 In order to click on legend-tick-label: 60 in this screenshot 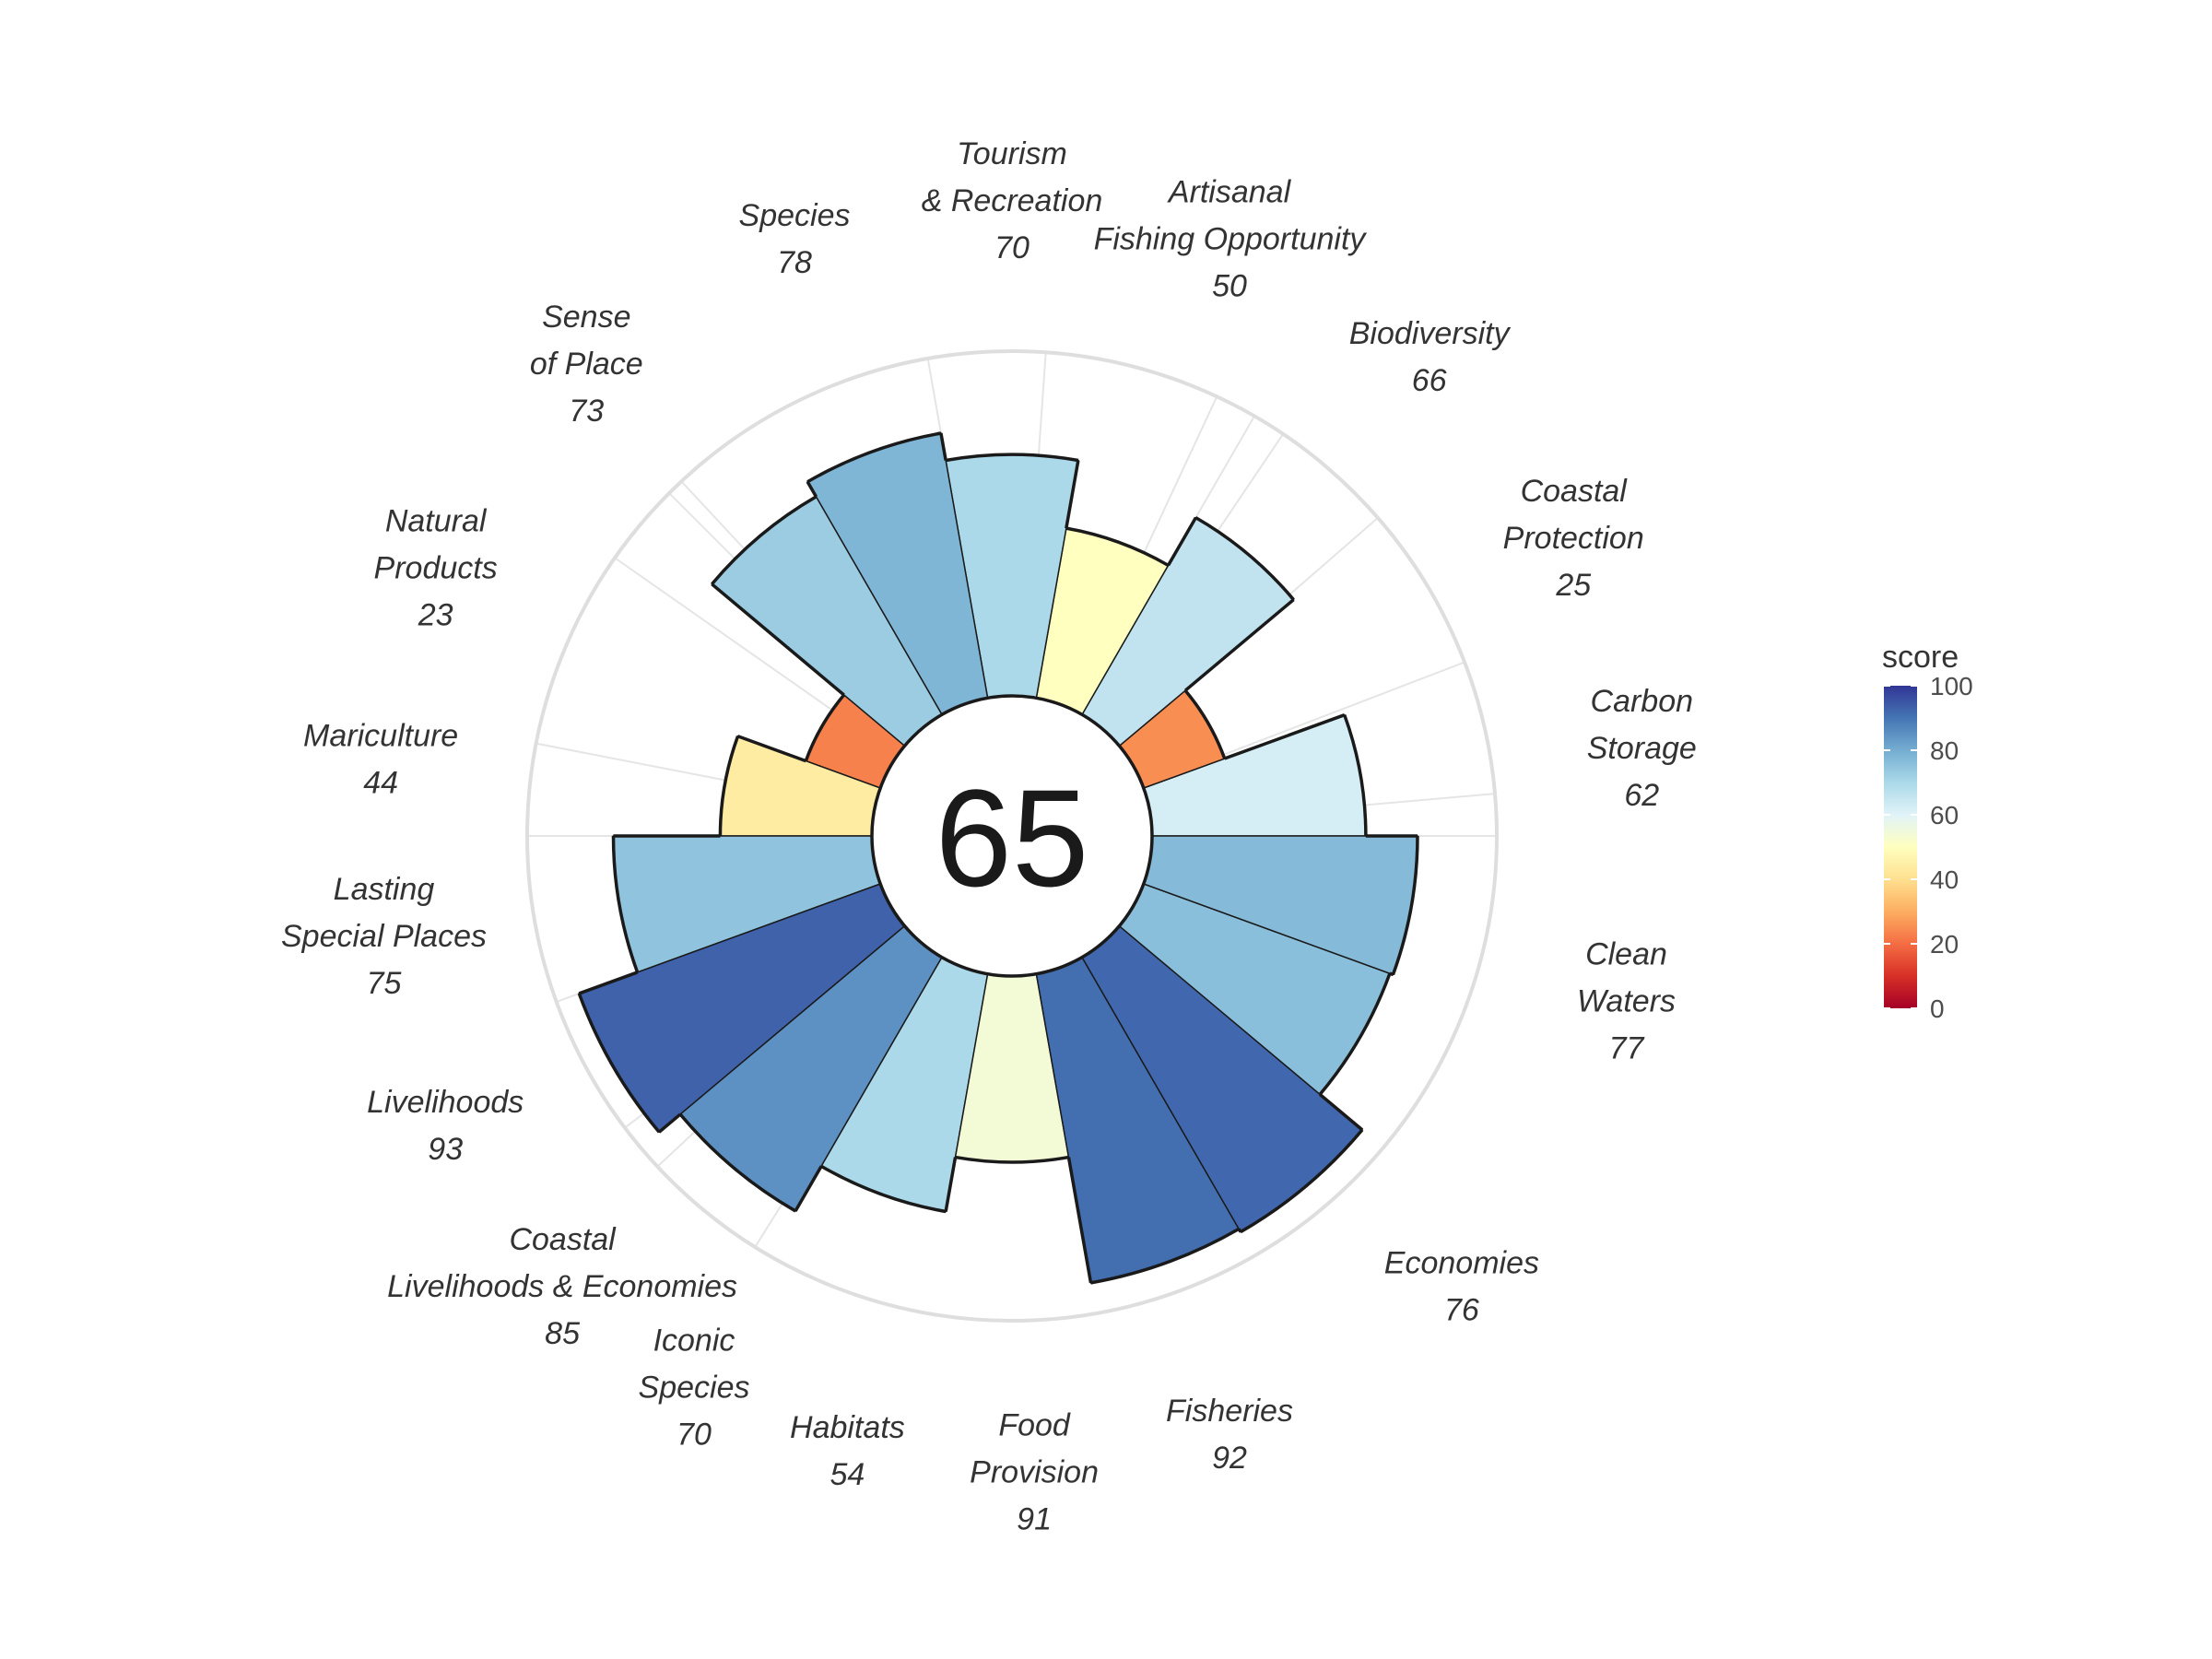, I will do `click(1944, 815)`.